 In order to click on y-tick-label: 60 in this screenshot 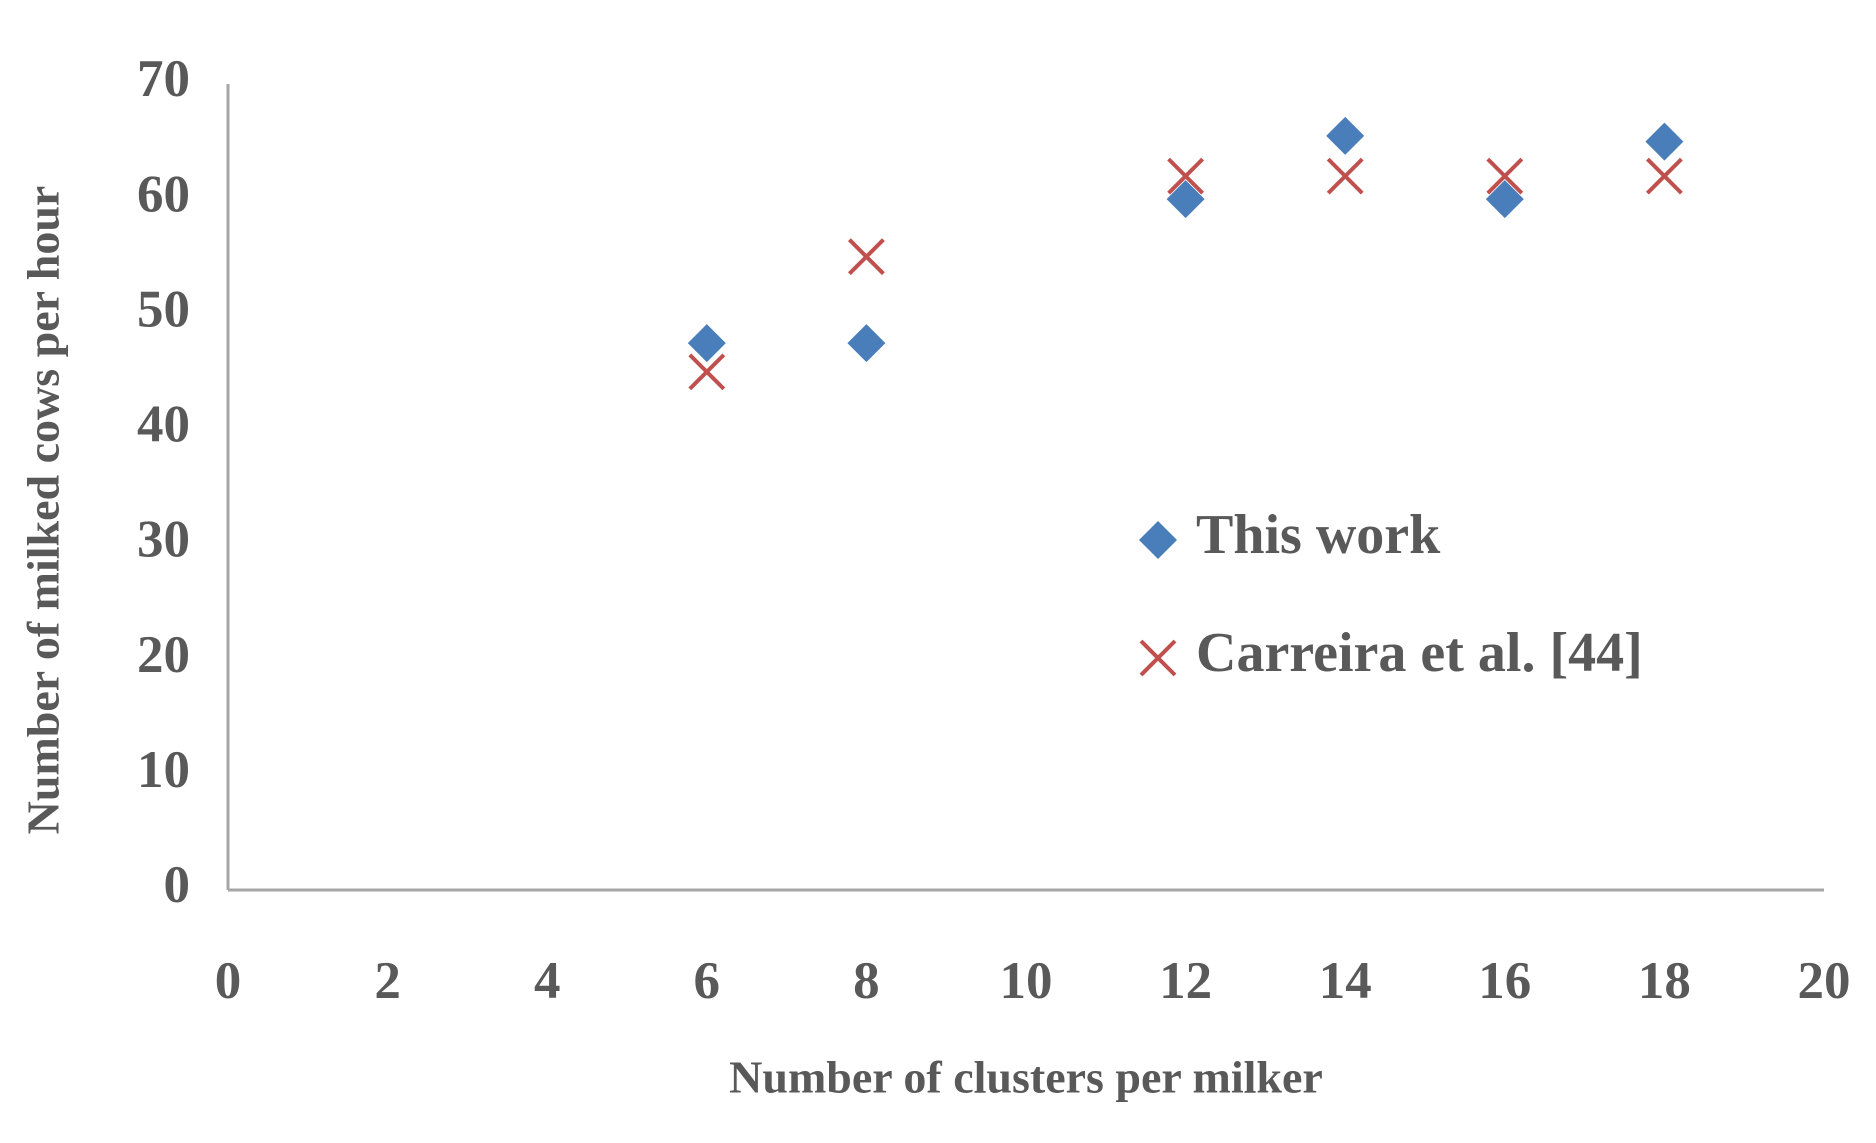, I will do `click(163, 194)`.